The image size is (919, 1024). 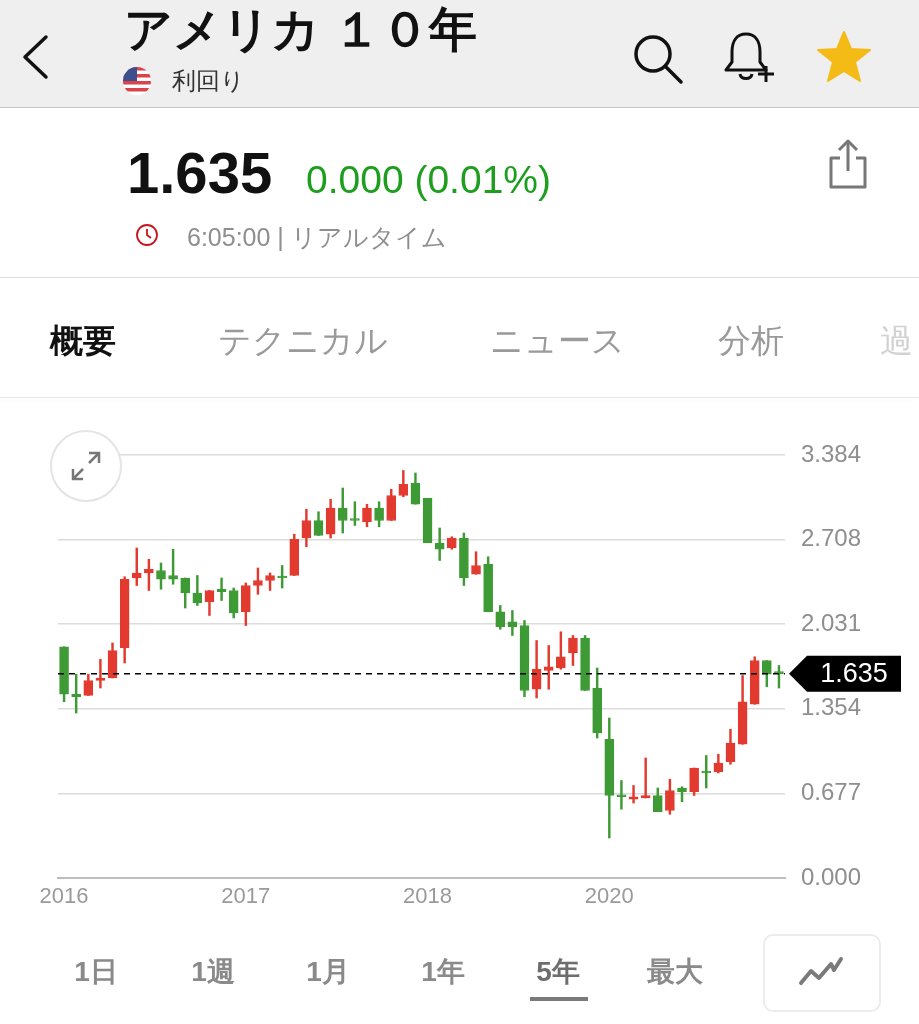 What do you see at coordinates (246, 896) in the screenshot?
I see `x-tick-label: 2017` at bounding box center [246, 896].